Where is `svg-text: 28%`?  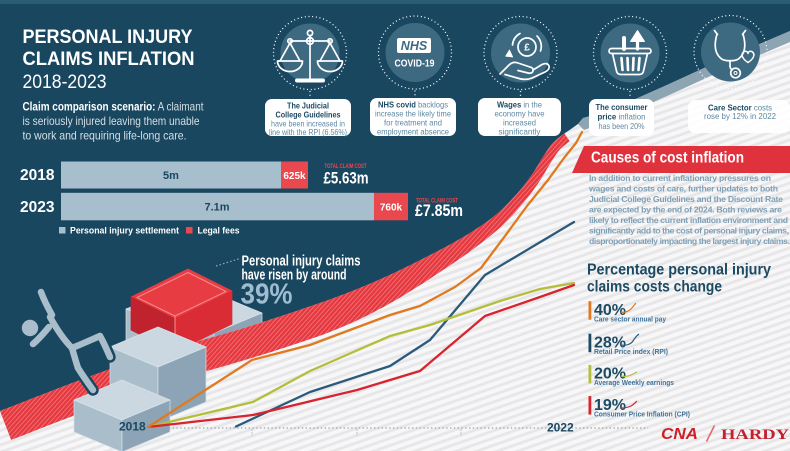 svg-text: 28% is located at coordinates (610, 343).